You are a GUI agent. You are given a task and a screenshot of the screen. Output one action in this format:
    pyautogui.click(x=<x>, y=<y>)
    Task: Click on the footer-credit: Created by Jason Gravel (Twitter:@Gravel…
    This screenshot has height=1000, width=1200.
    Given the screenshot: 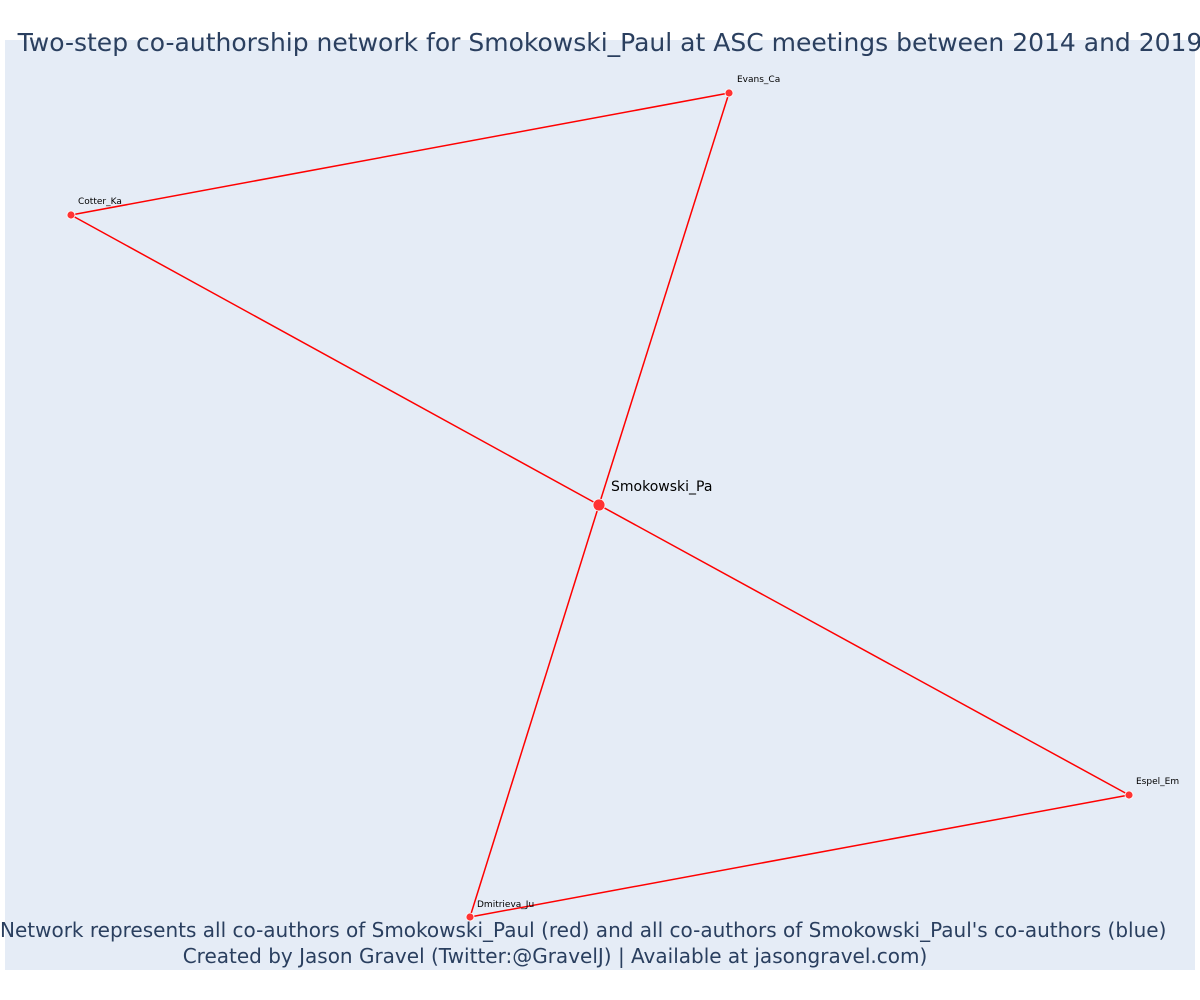 What is the action you would take?
    pyautogui.click(x=555, y=956)
    